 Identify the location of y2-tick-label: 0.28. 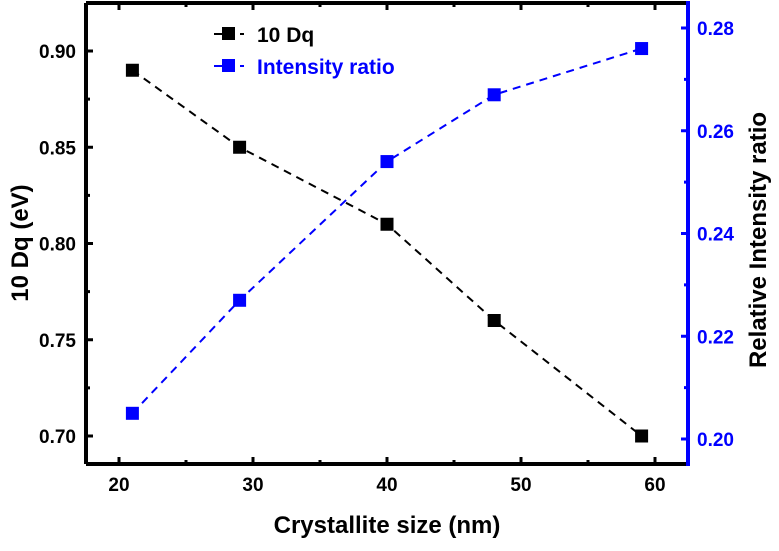
(715, 29).